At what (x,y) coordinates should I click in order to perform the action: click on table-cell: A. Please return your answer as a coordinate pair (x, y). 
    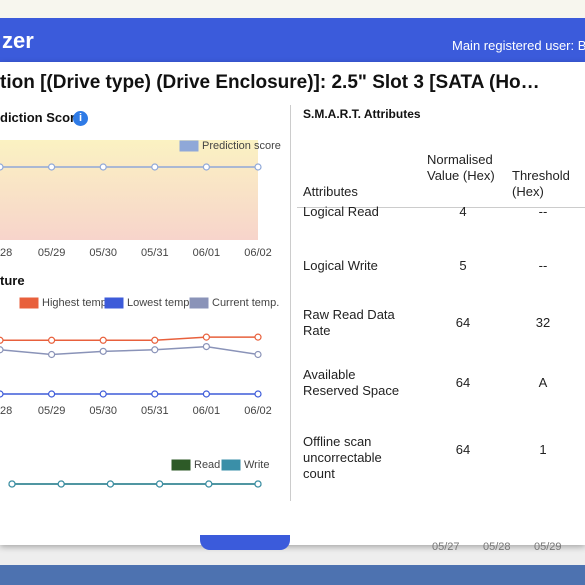
    Looking at the image, I should click on (543, 382).